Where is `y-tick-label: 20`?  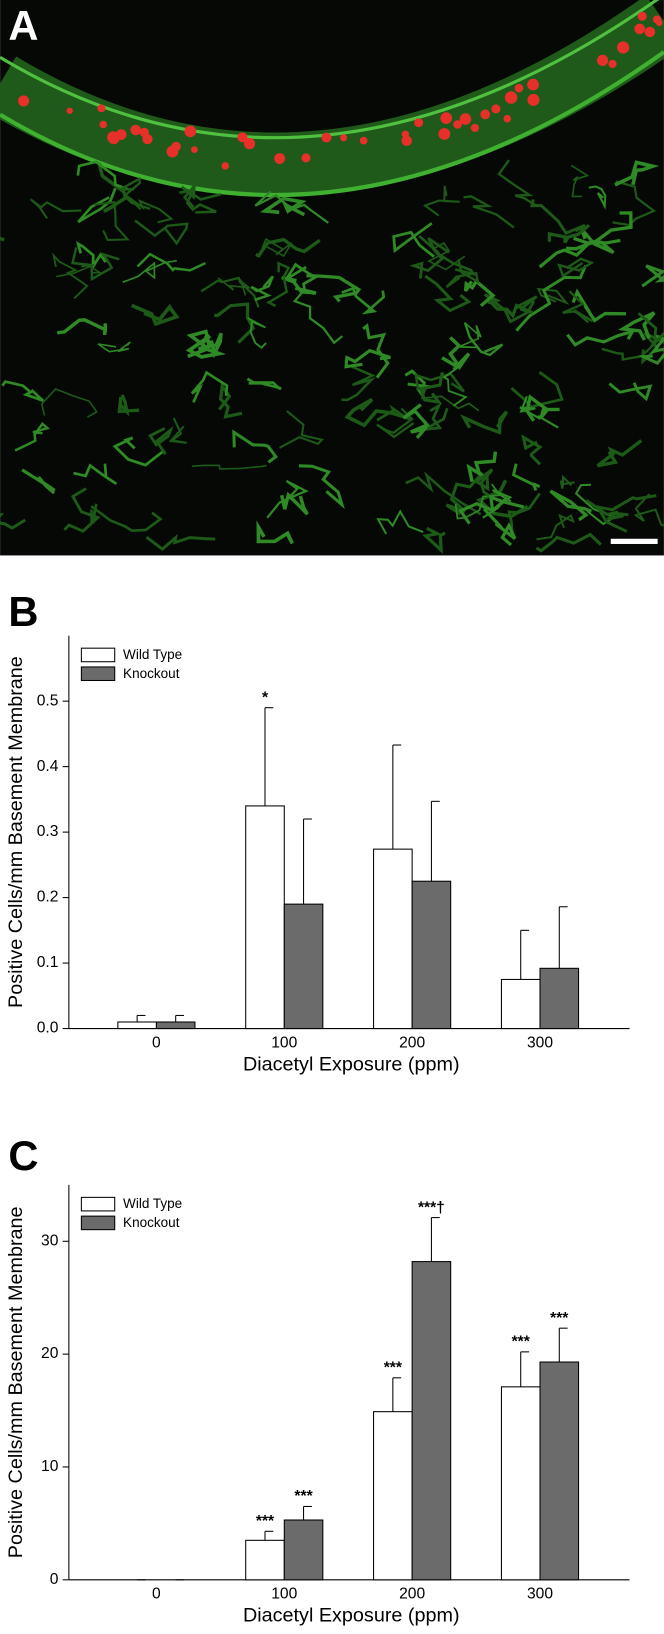
y-tick-label: 20 is located at coordinates (50, 1353).